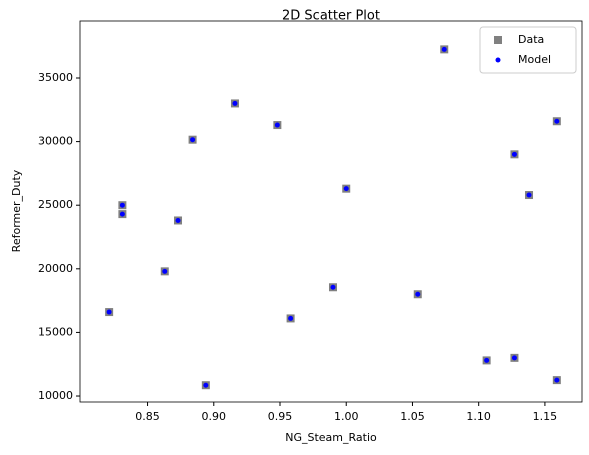  What do you see at coordinates (55, 268) in the screenshot?
I see `y-tick-label: 20000` at bounding box center [55, 268].